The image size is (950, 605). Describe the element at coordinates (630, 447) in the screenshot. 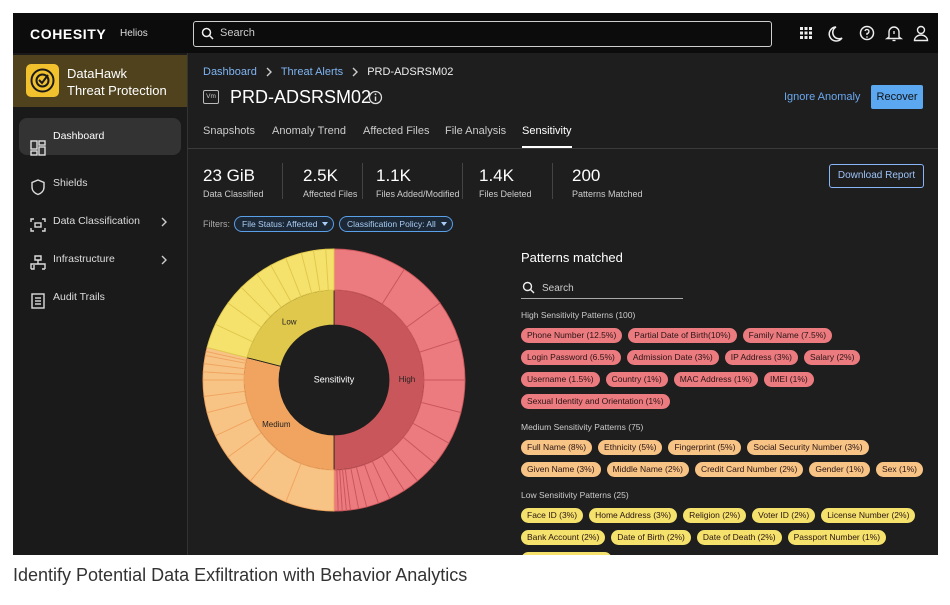

I see `pattern-chip: Ethnicity (5%)` at that location.